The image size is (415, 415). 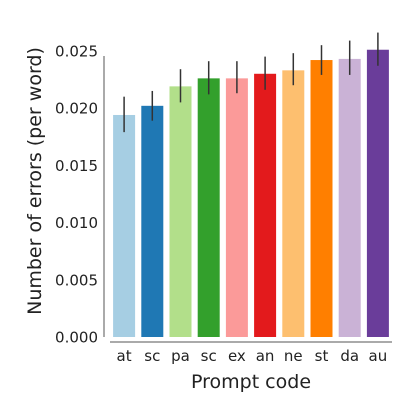 What do you see at coordinates (236, 208) in the screenshot?
I see `bar-4-ex` at bounding box center [236, 208].